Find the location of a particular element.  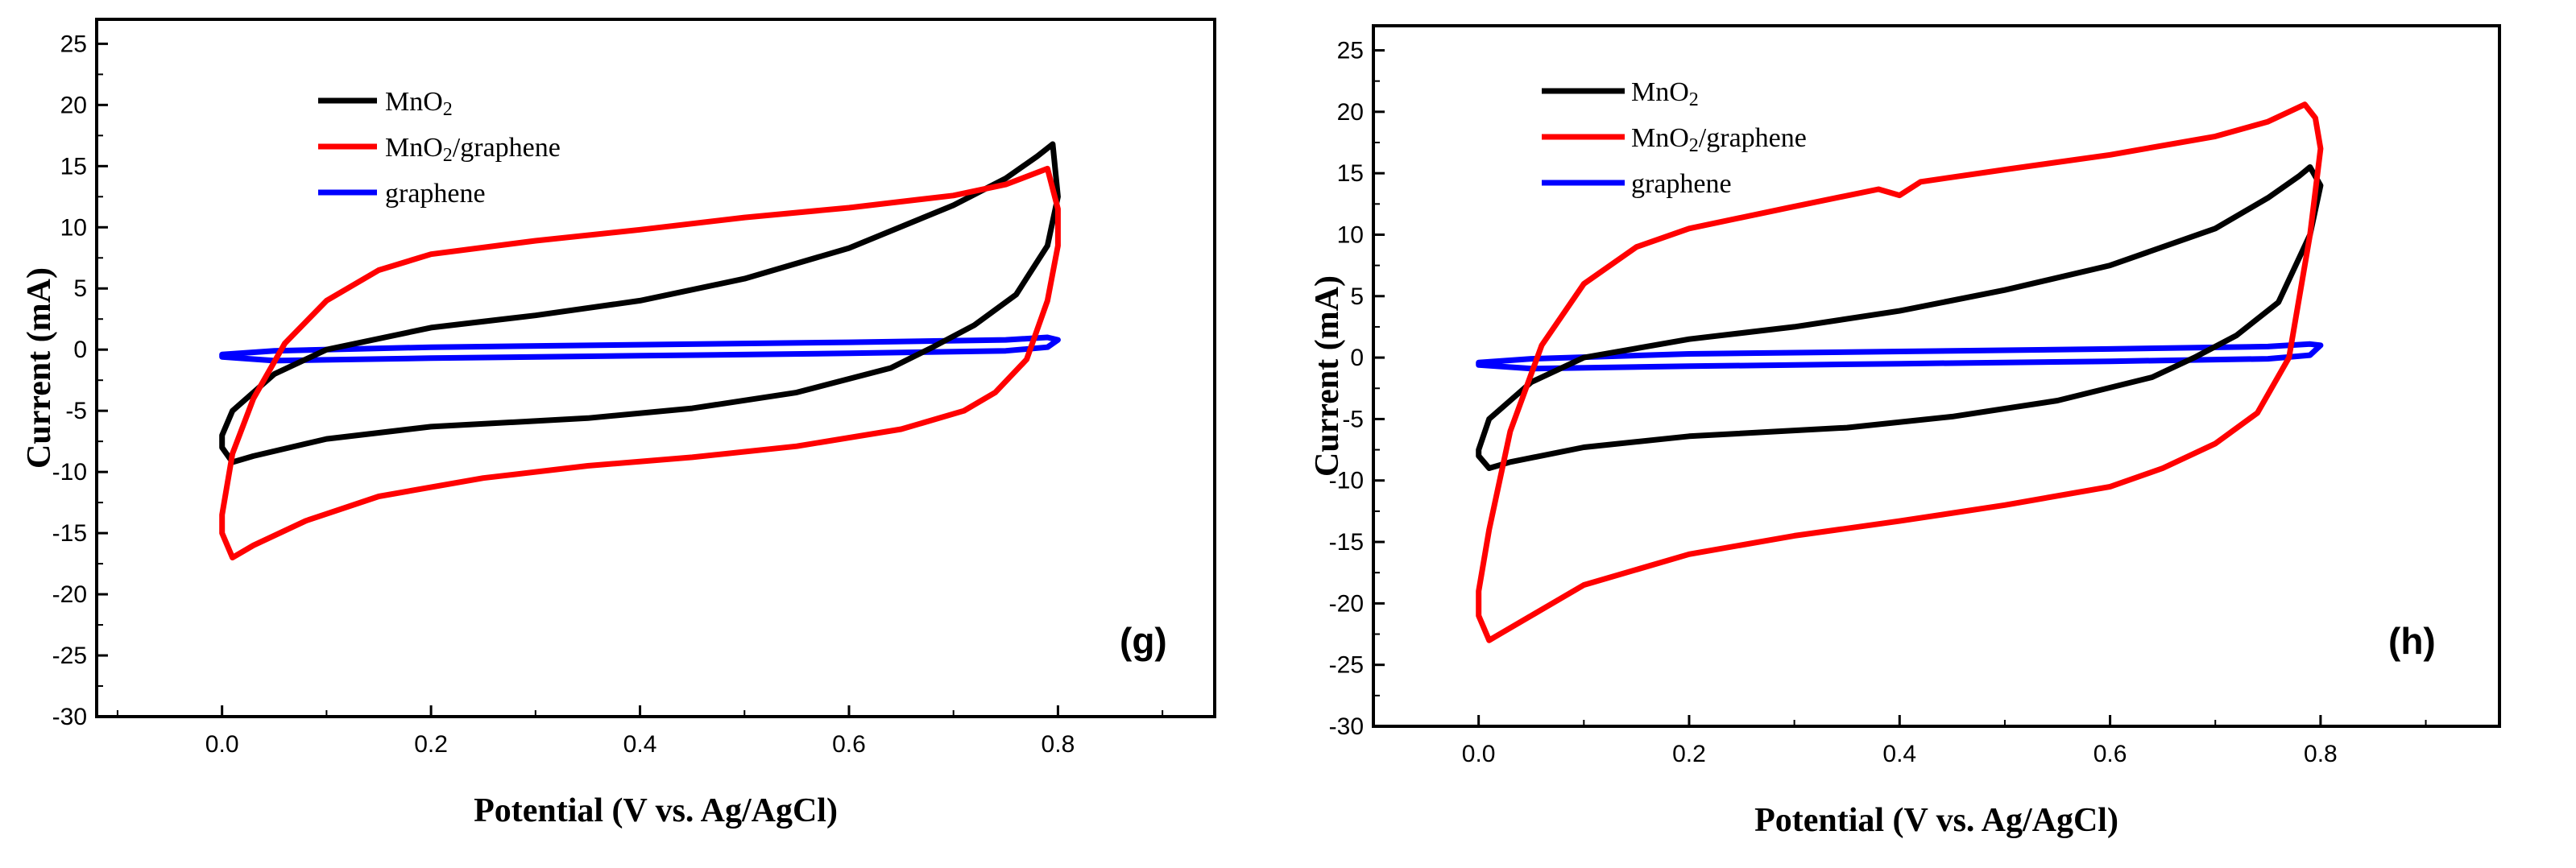

chart-0-y-tick-label: 0 is located at coordinates (80, 350).